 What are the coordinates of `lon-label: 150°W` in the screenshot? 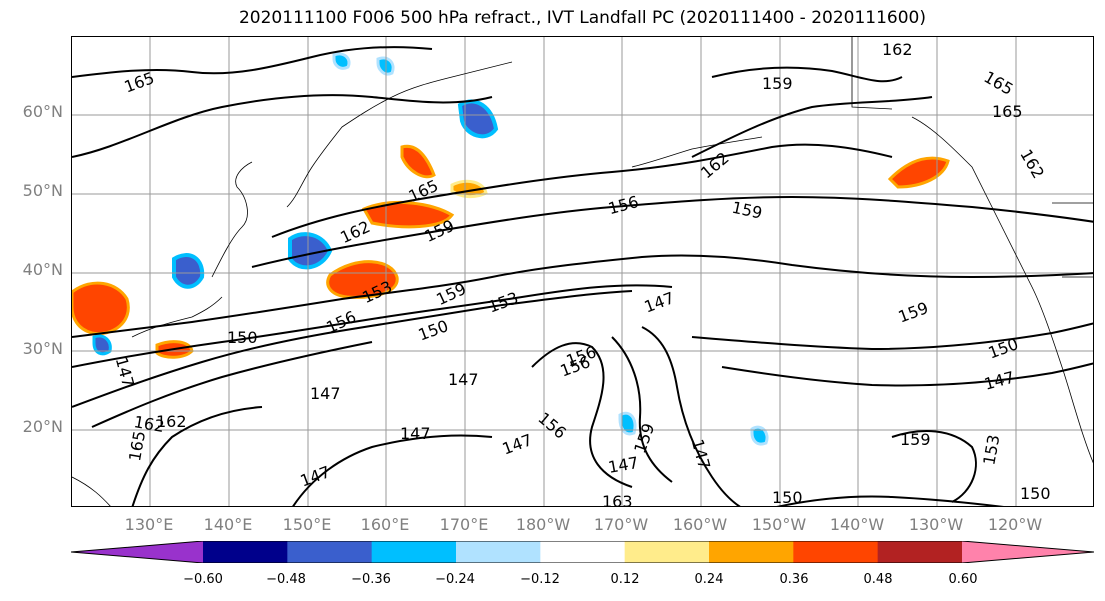 It's located at (779, 524).